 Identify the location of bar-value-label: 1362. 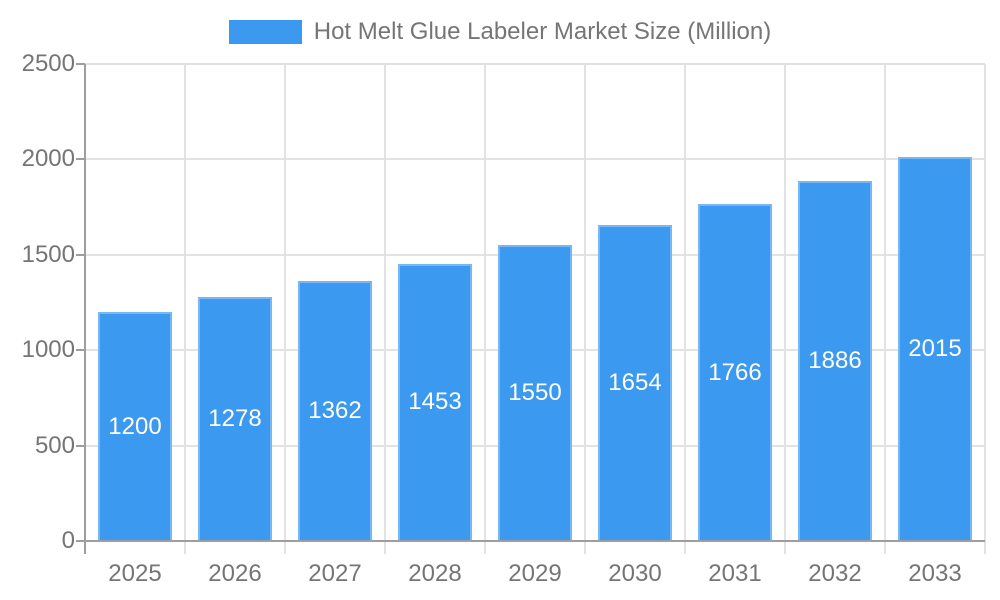
(335, 411).